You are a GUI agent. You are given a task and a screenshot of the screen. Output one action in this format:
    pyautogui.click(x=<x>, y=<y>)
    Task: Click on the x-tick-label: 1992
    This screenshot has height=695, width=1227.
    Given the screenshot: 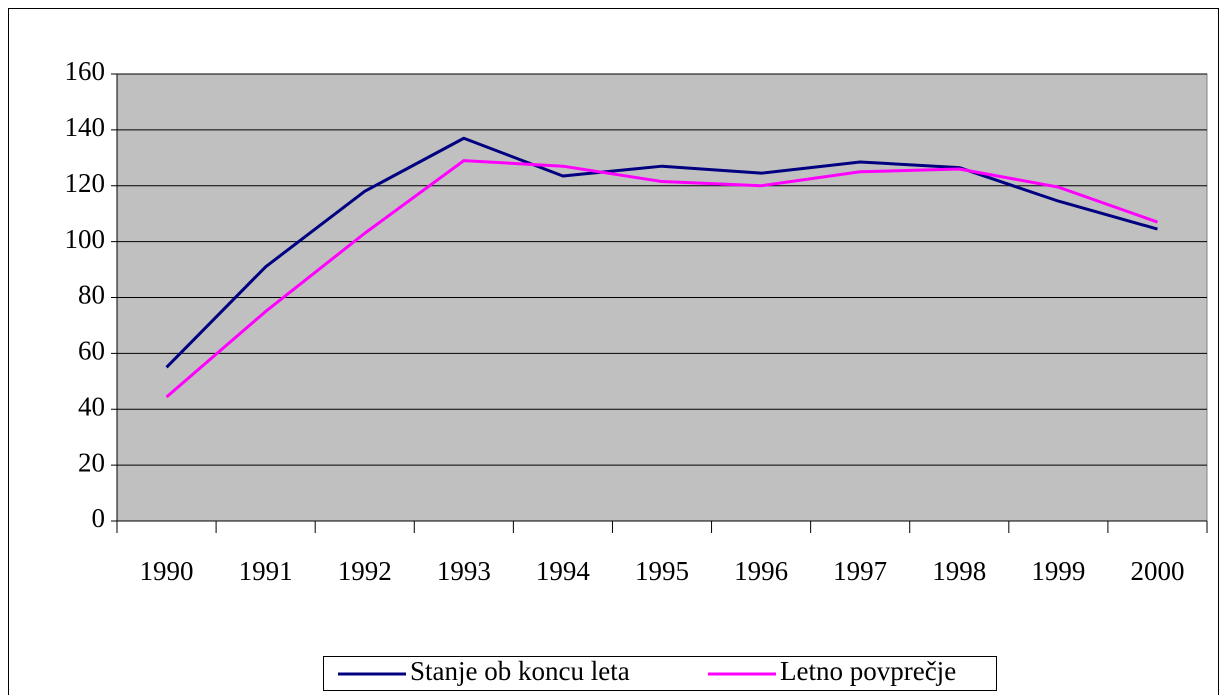 What is the action you would take?
    pyautogui.click(x=365, y=571)
    